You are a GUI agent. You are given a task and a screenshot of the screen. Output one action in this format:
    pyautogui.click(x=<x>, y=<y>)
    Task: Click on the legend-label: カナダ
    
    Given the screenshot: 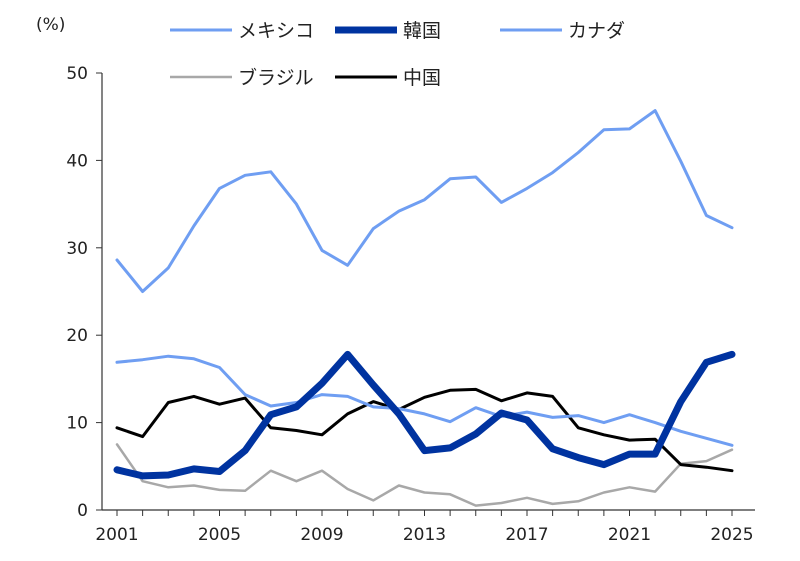 What is the action you would take?
    pyautogui.click(x=596, y=31)
    